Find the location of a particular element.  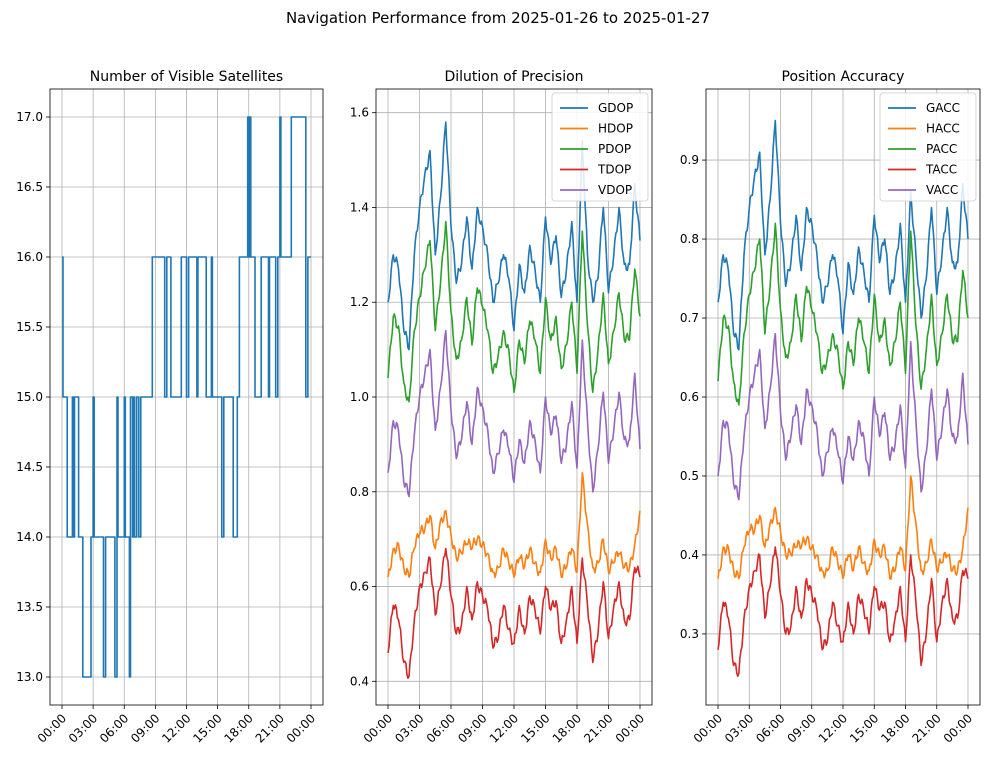

series-line-gdop is located at coordinates (514, 236).